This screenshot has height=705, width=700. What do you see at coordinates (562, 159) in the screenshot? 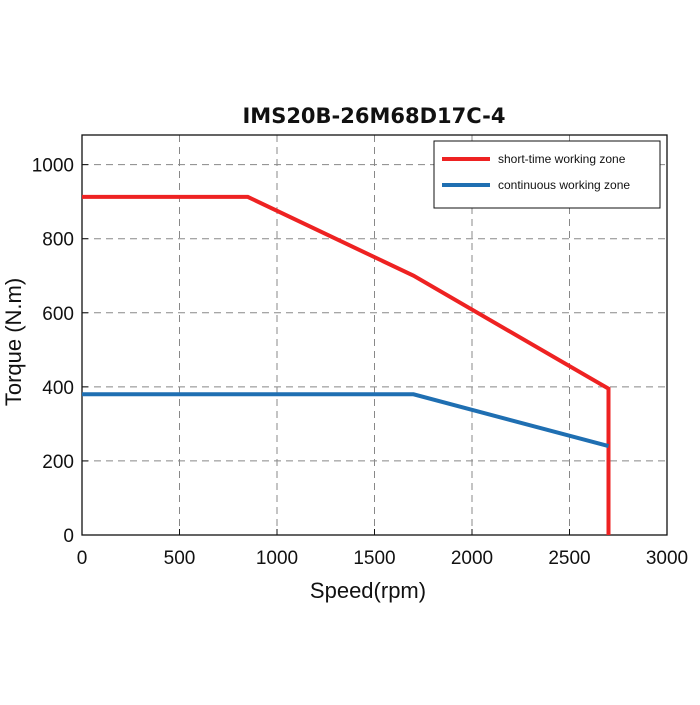
I see `legend-label-short-time: short-time working zone` at bounding box center [562, 159].